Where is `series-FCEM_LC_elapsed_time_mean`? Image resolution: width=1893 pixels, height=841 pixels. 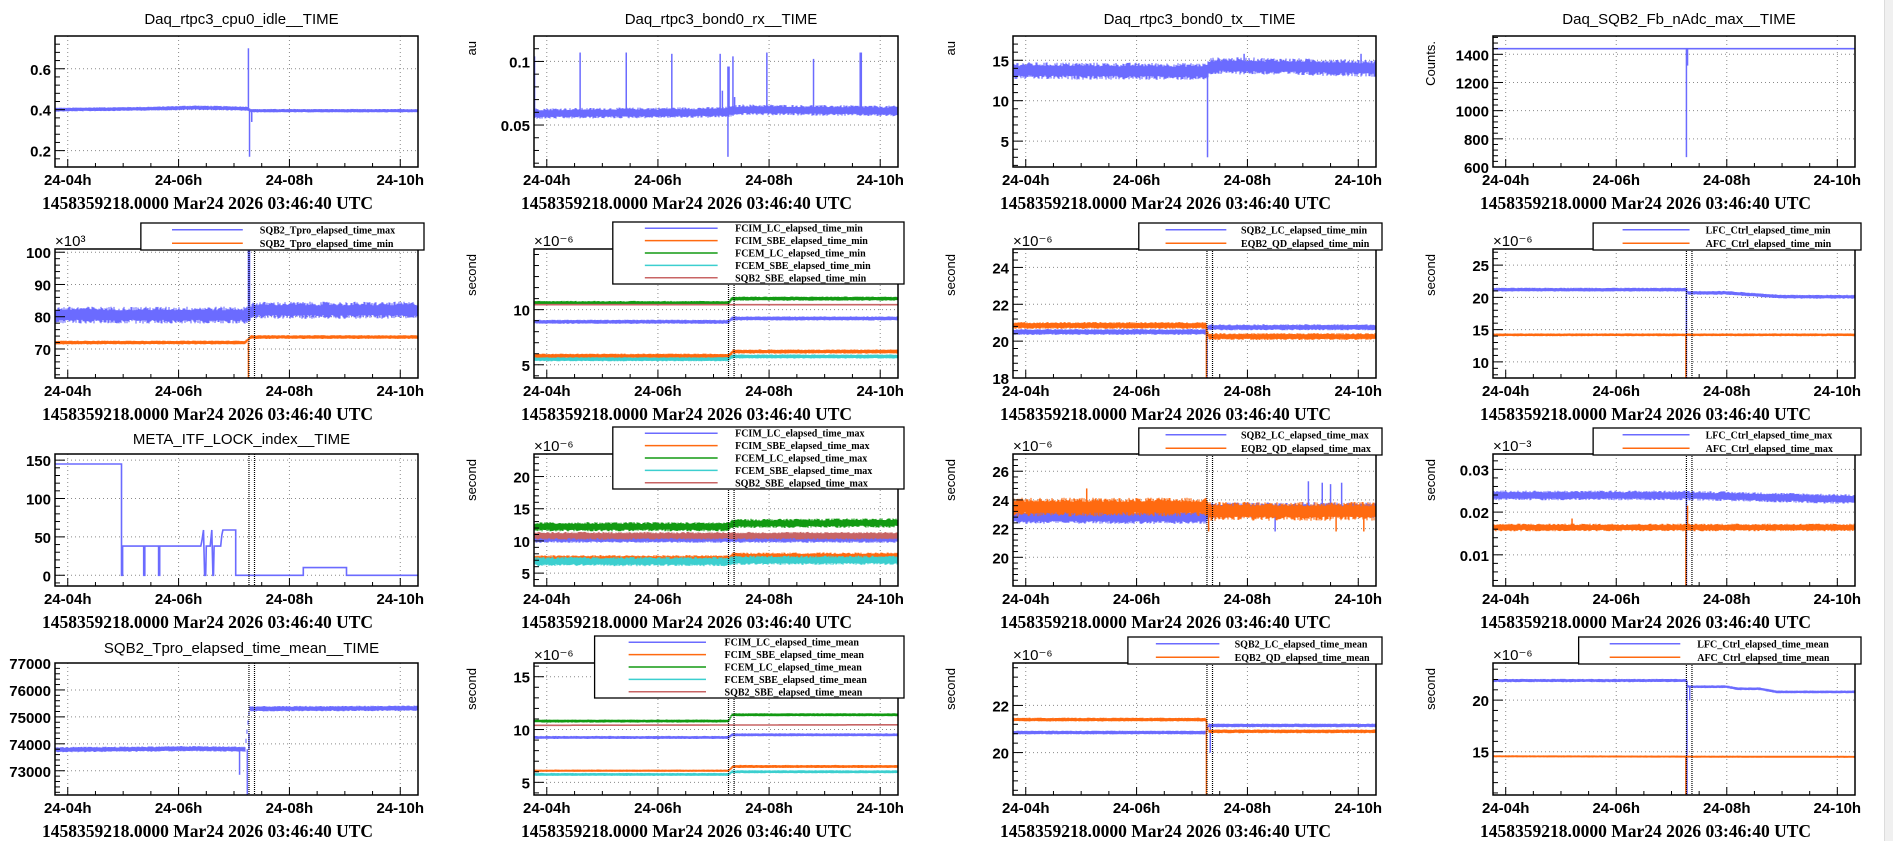
series-FCEM_LC_elapsed_time_mean is located at coordinates (716, 718).